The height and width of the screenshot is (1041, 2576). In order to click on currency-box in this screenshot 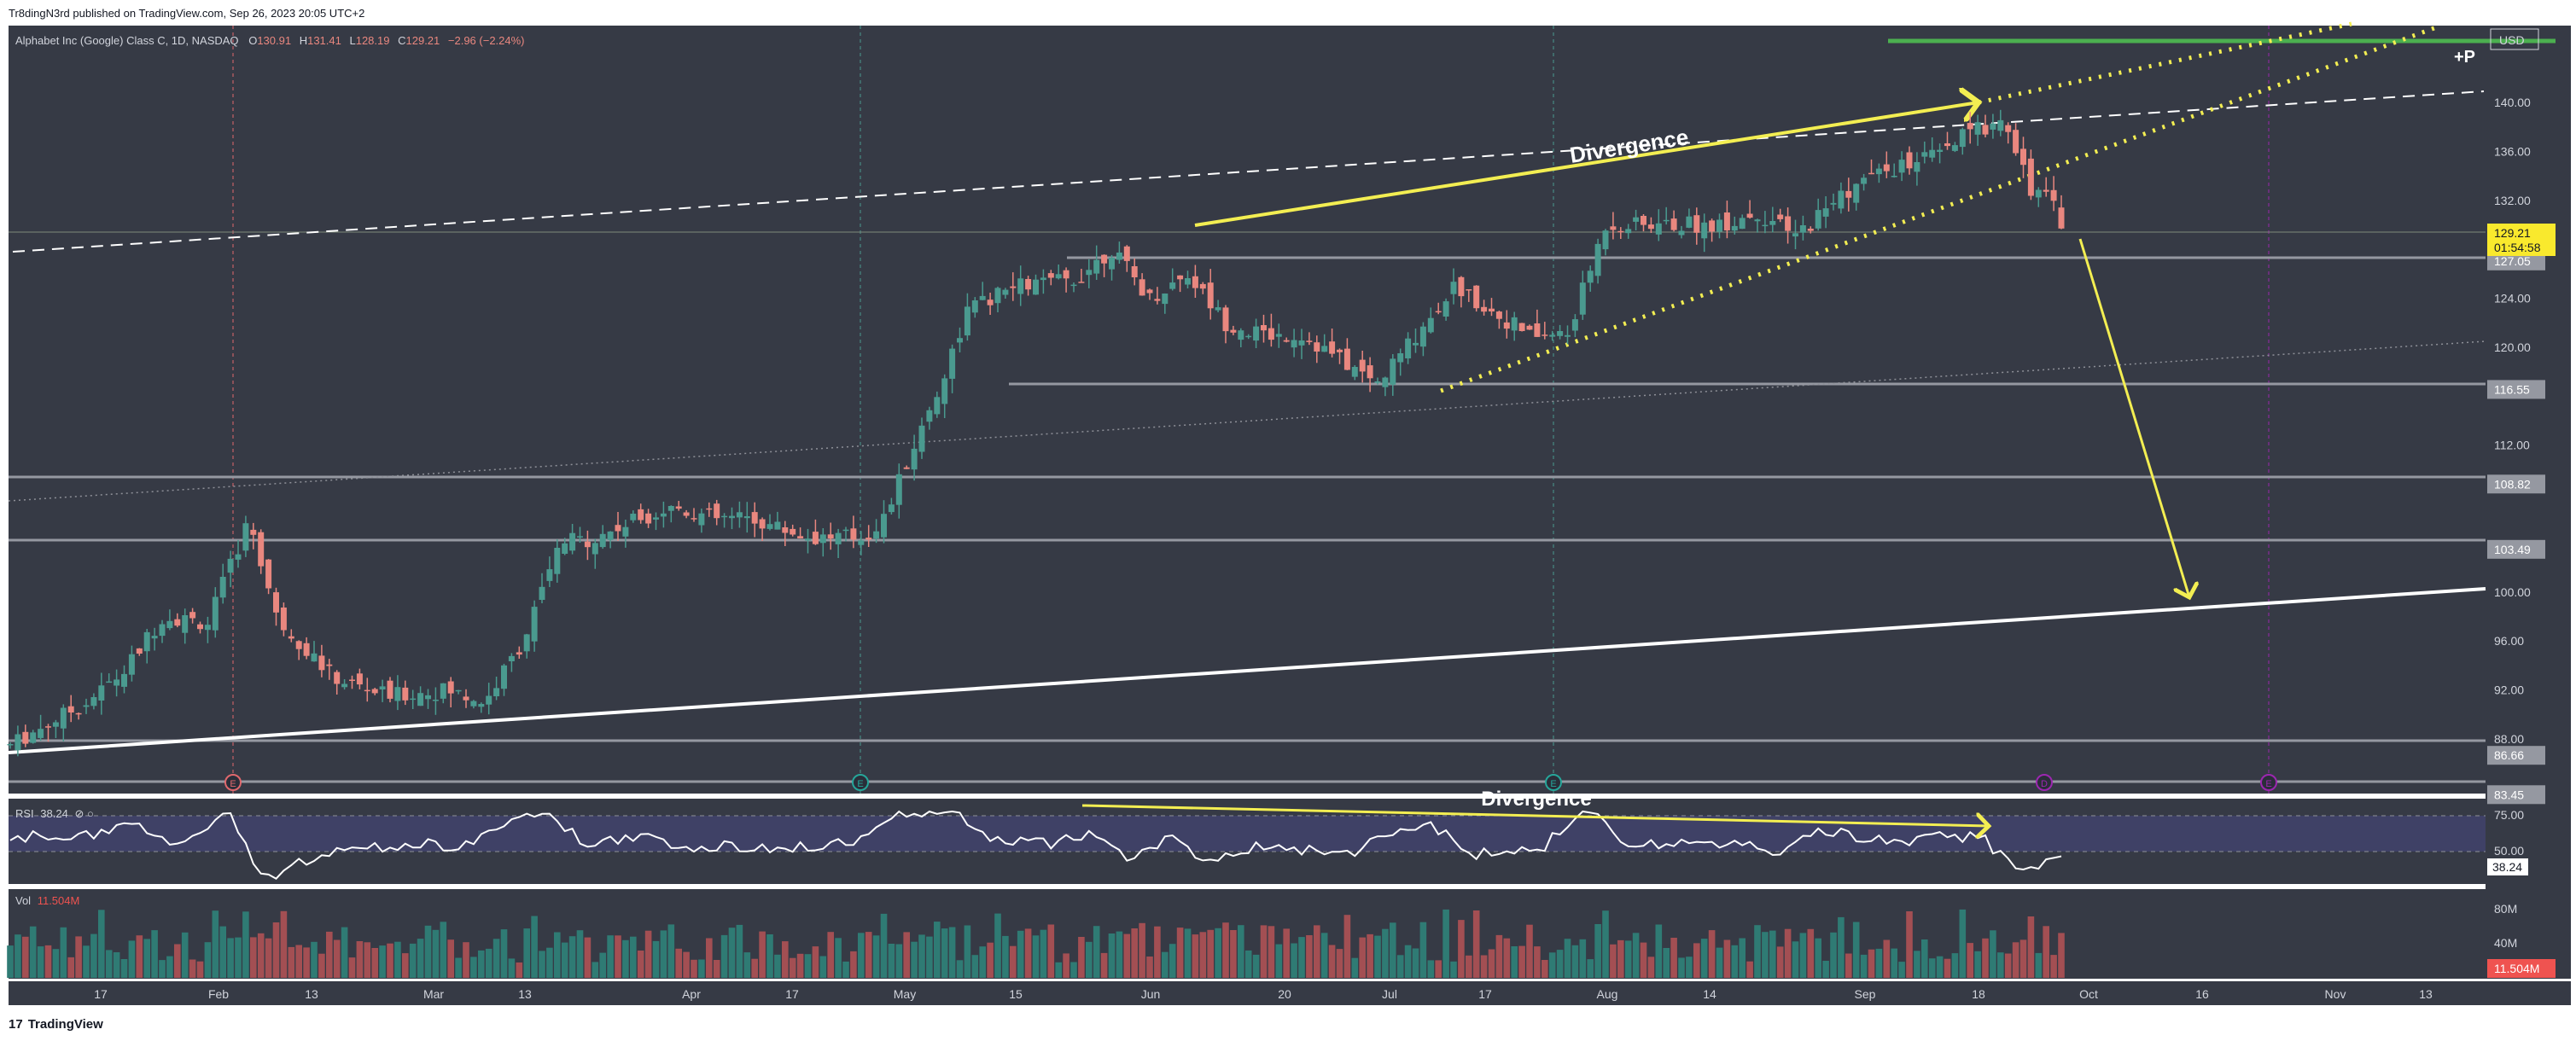, I will do `click(2514, 39)`.